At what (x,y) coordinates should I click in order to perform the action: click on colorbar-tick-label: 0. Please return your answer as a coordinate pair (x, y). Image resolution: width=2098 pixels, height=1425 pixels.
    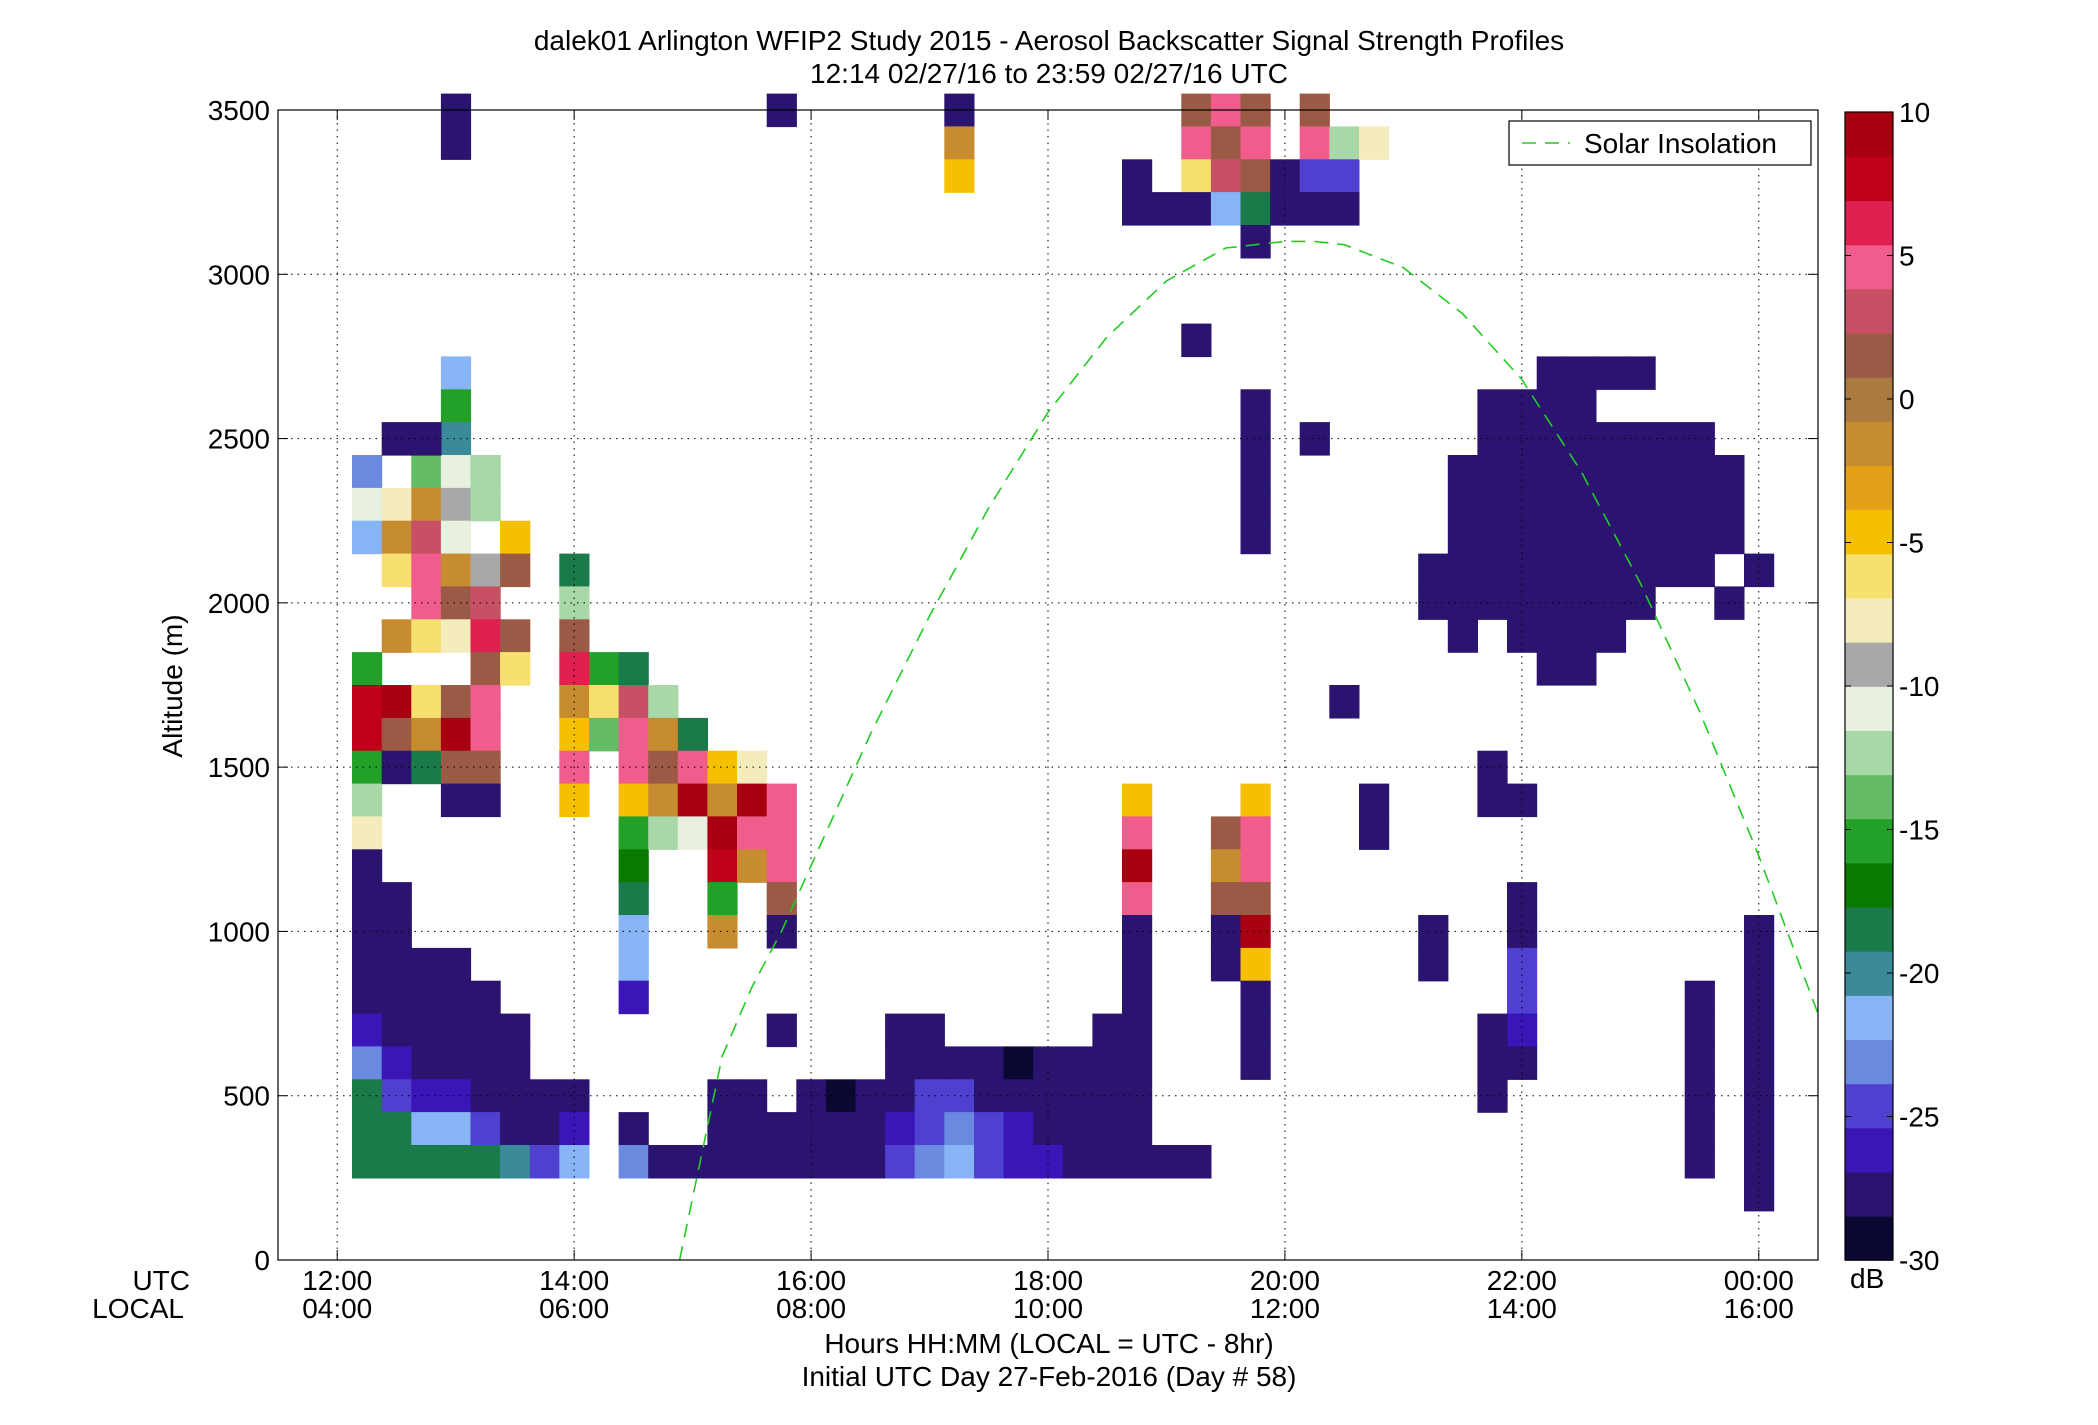
    Looking at the image, I should click on (1907, 399).